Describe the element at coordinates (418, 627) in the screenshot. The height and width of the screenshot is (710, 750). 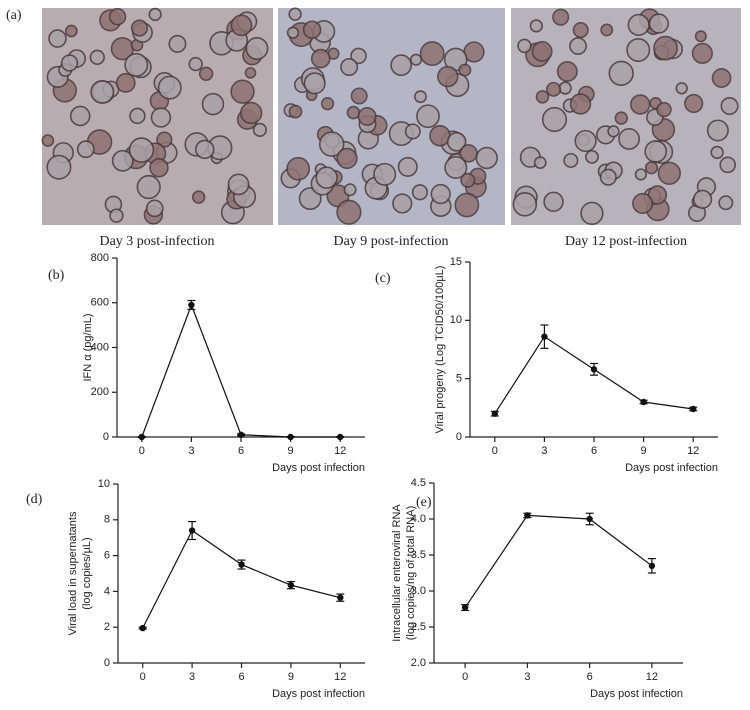
I see `y-tick-label: 2.5` at that location.